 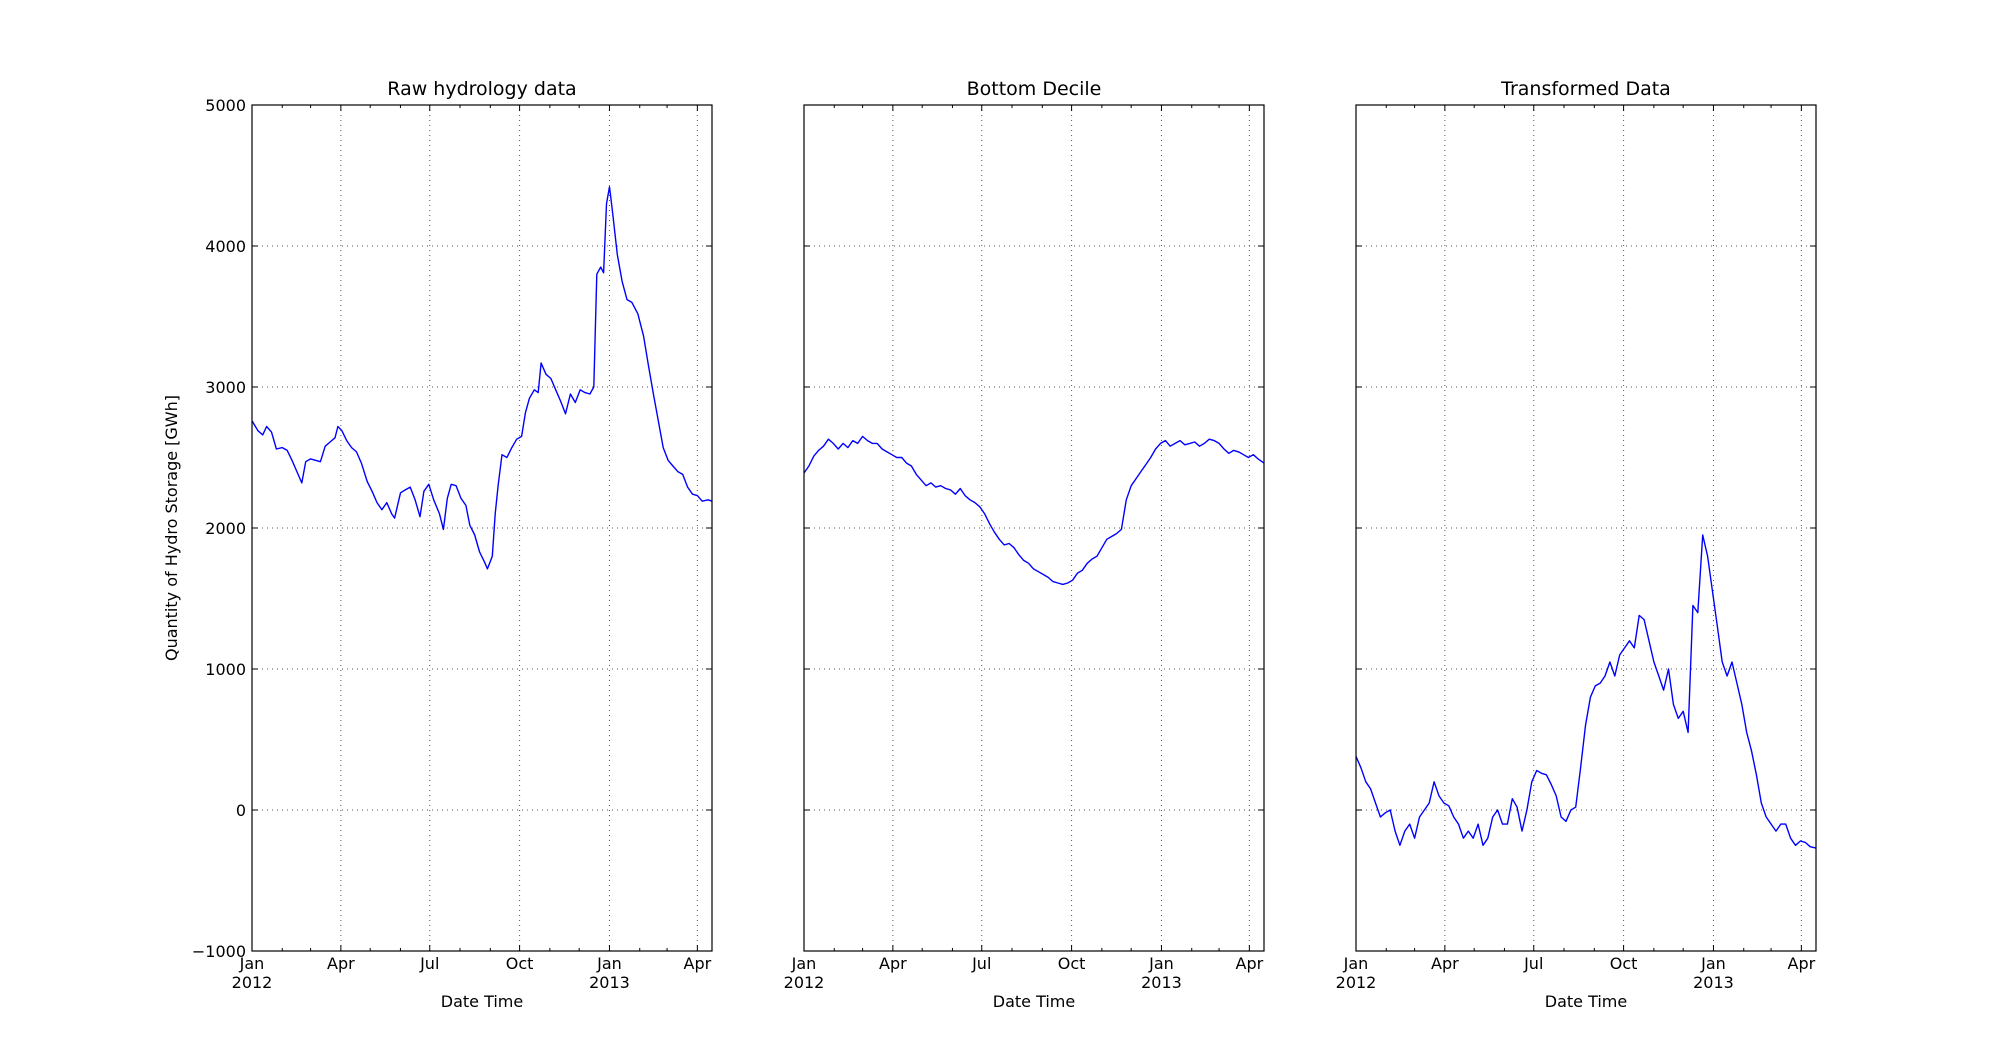 What do you see at coordinates (241, 810) in the screenshot?
I see `y-tick-label: 0` at bounding box center [241, 810].